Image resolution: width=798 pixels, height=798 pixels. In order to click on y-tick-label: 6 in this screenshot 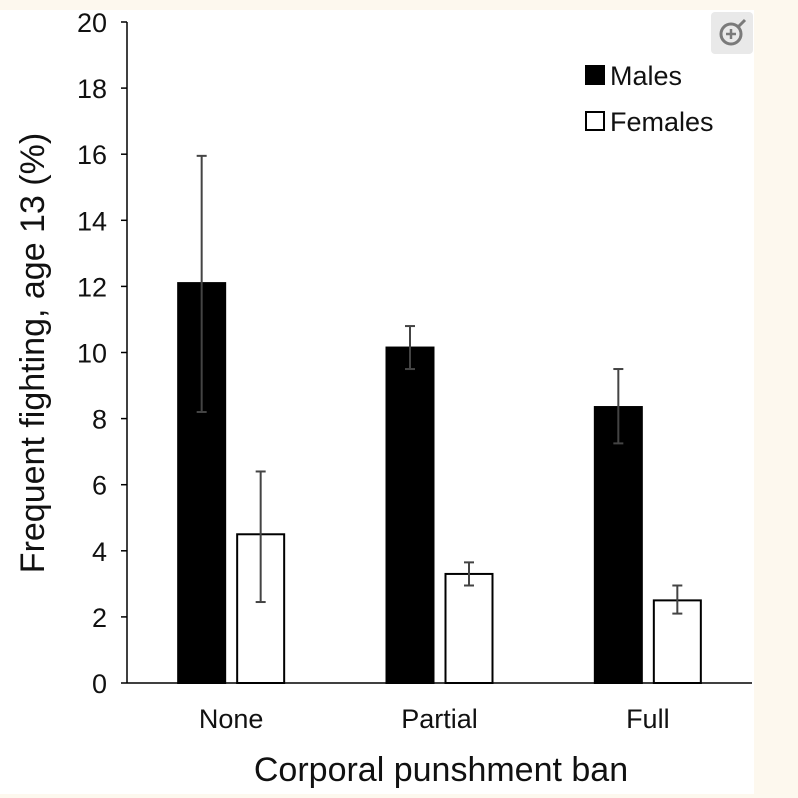, I will do `click(99, 486)`.